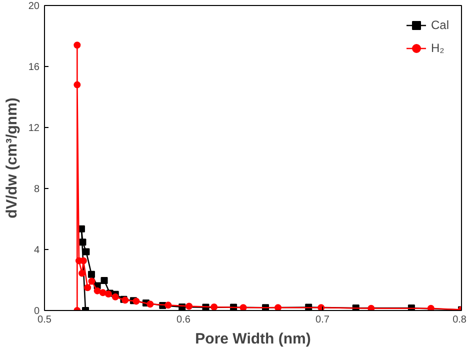  Describe the element at coordinates (11, 158) in the screenshot. I see `y-axis-title: dV/dw (cm³/gnm)` at that location.